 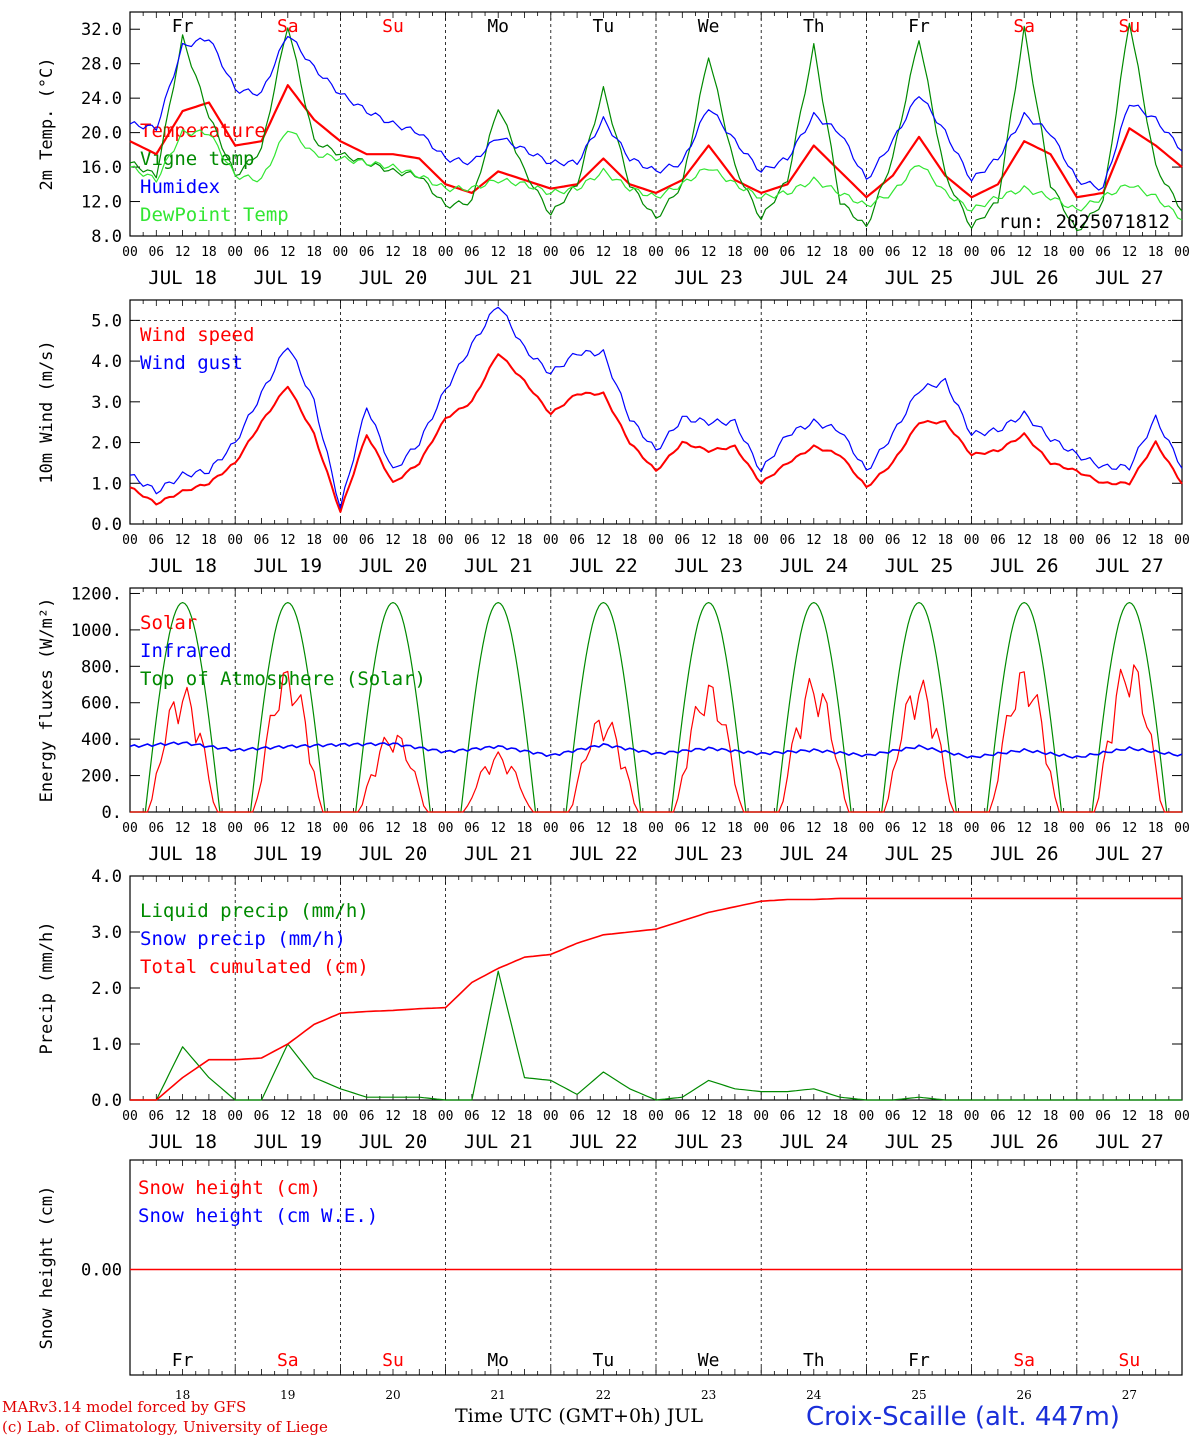 I want to click on day-number-label: 22, so click(x=603, y=1395).